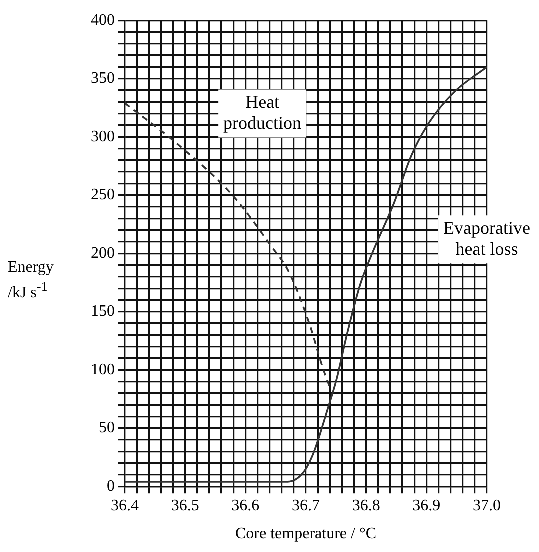  Describe the element at coordinates (246, 505) in the screenshot. I see `x-tick-label: 36.6` at that location.